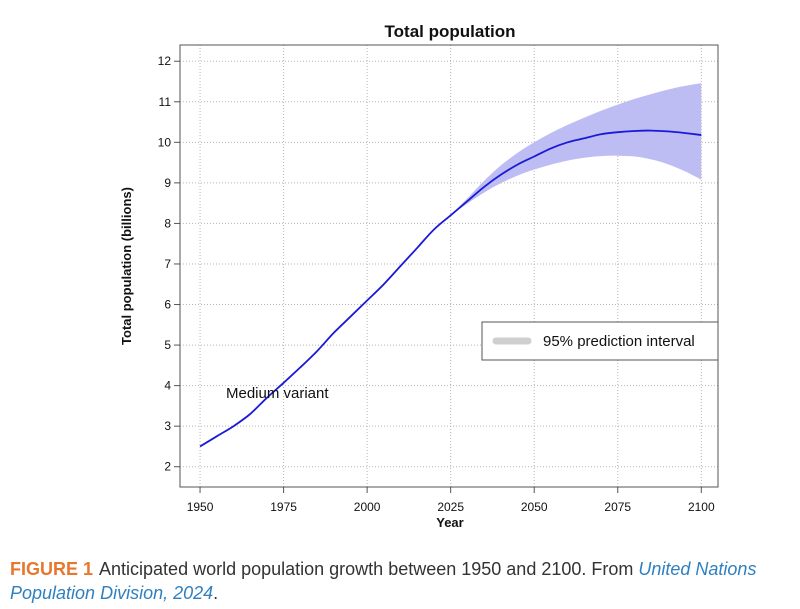 The height and width of the screenshot is (609, 800). Describe the element at coordinates (200, 507) in the screenshot. I see `x-tick-label: 1950` at that location.